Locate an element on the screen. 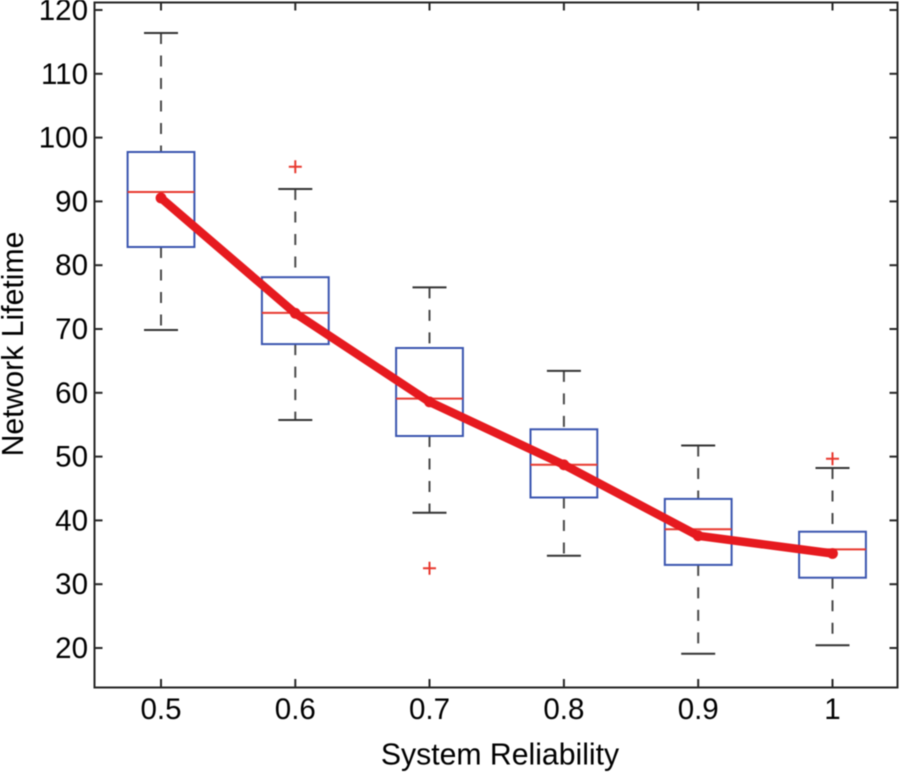 The image size is (900, 772). svg-text: Network Lifetime is located at coordinates (15, 344).